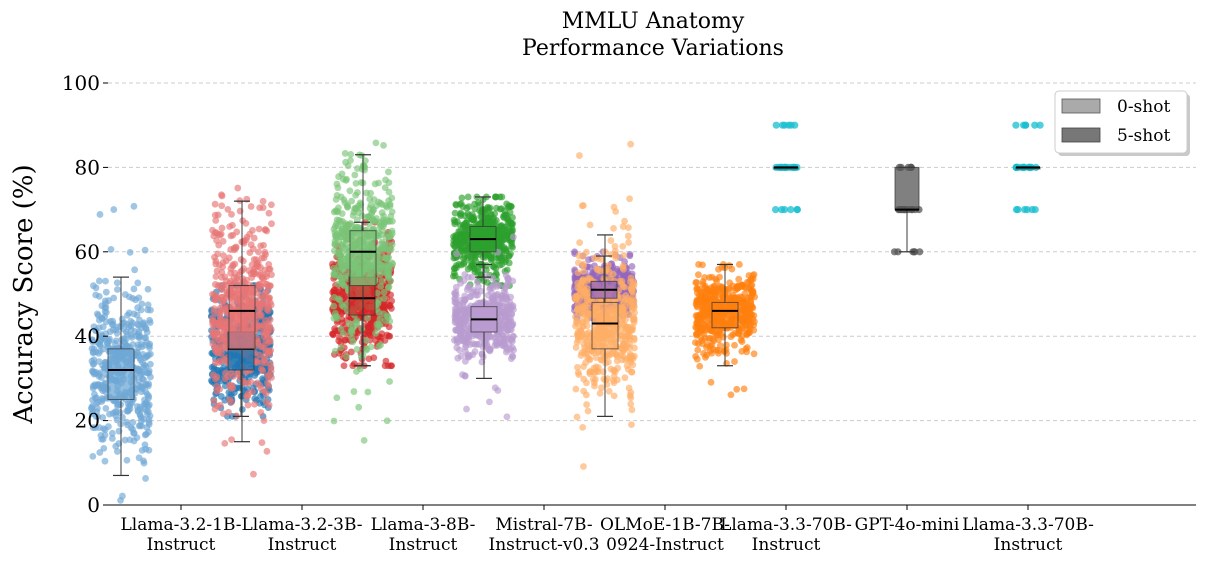  I want to click on x-tick-label-line2: Instruct, so click(302, 545).